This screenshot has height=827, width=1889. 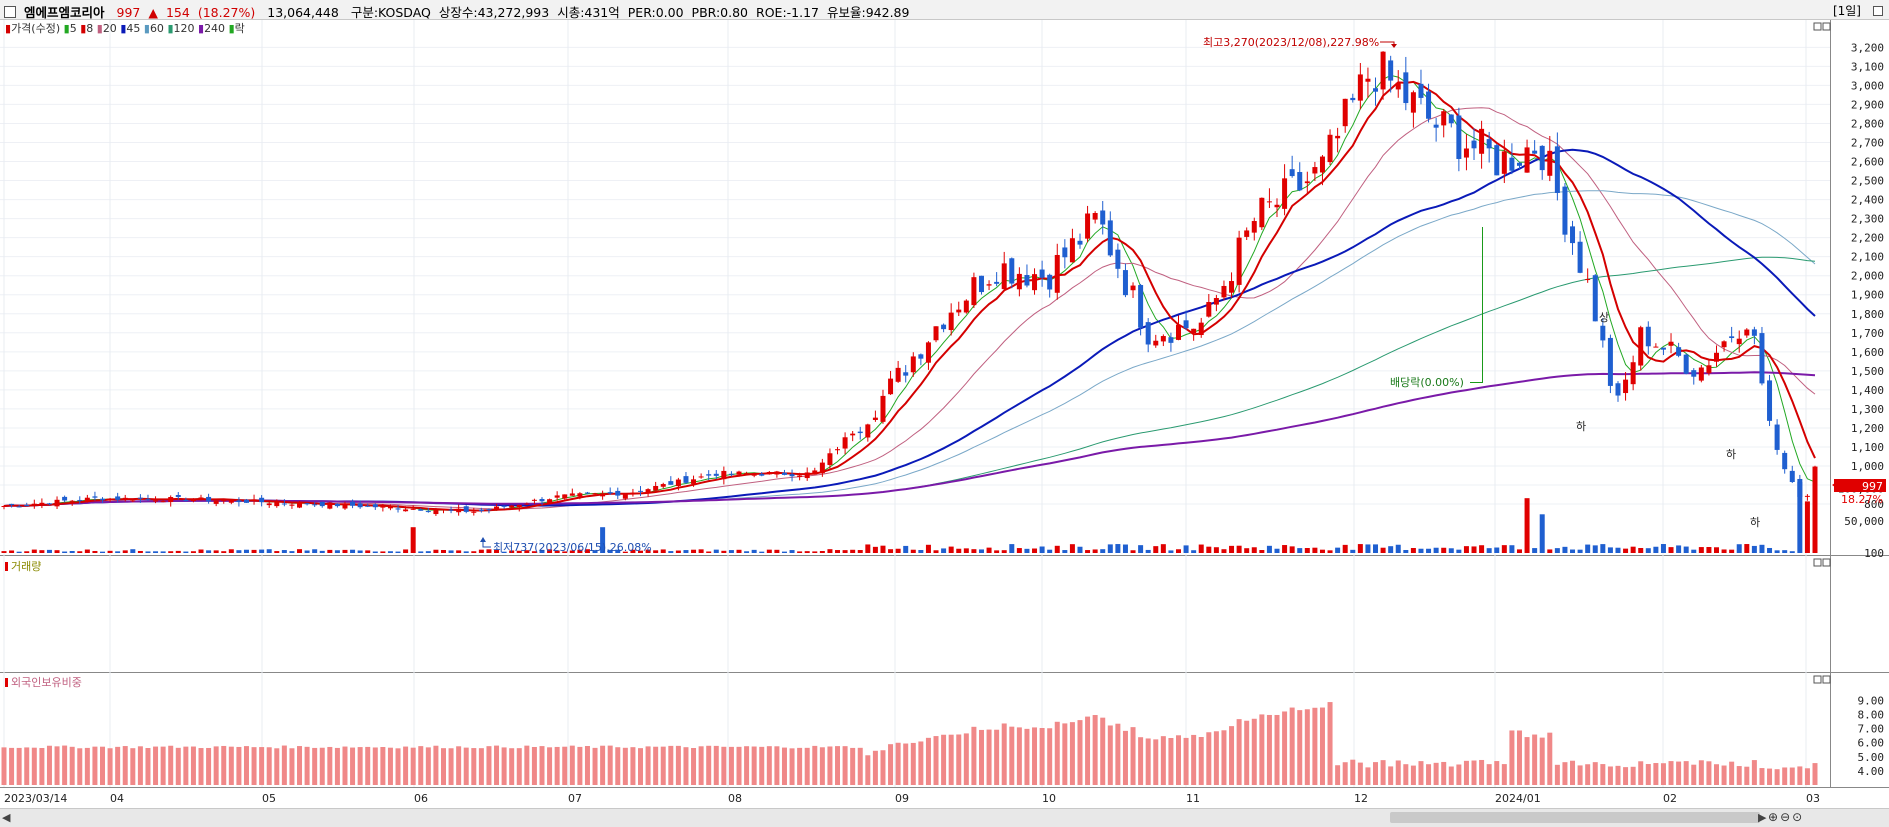 What do you see at coordinates (1878, 11) in the screenshot?
I see `window-control-icon` at bounding box center [1878, 11].